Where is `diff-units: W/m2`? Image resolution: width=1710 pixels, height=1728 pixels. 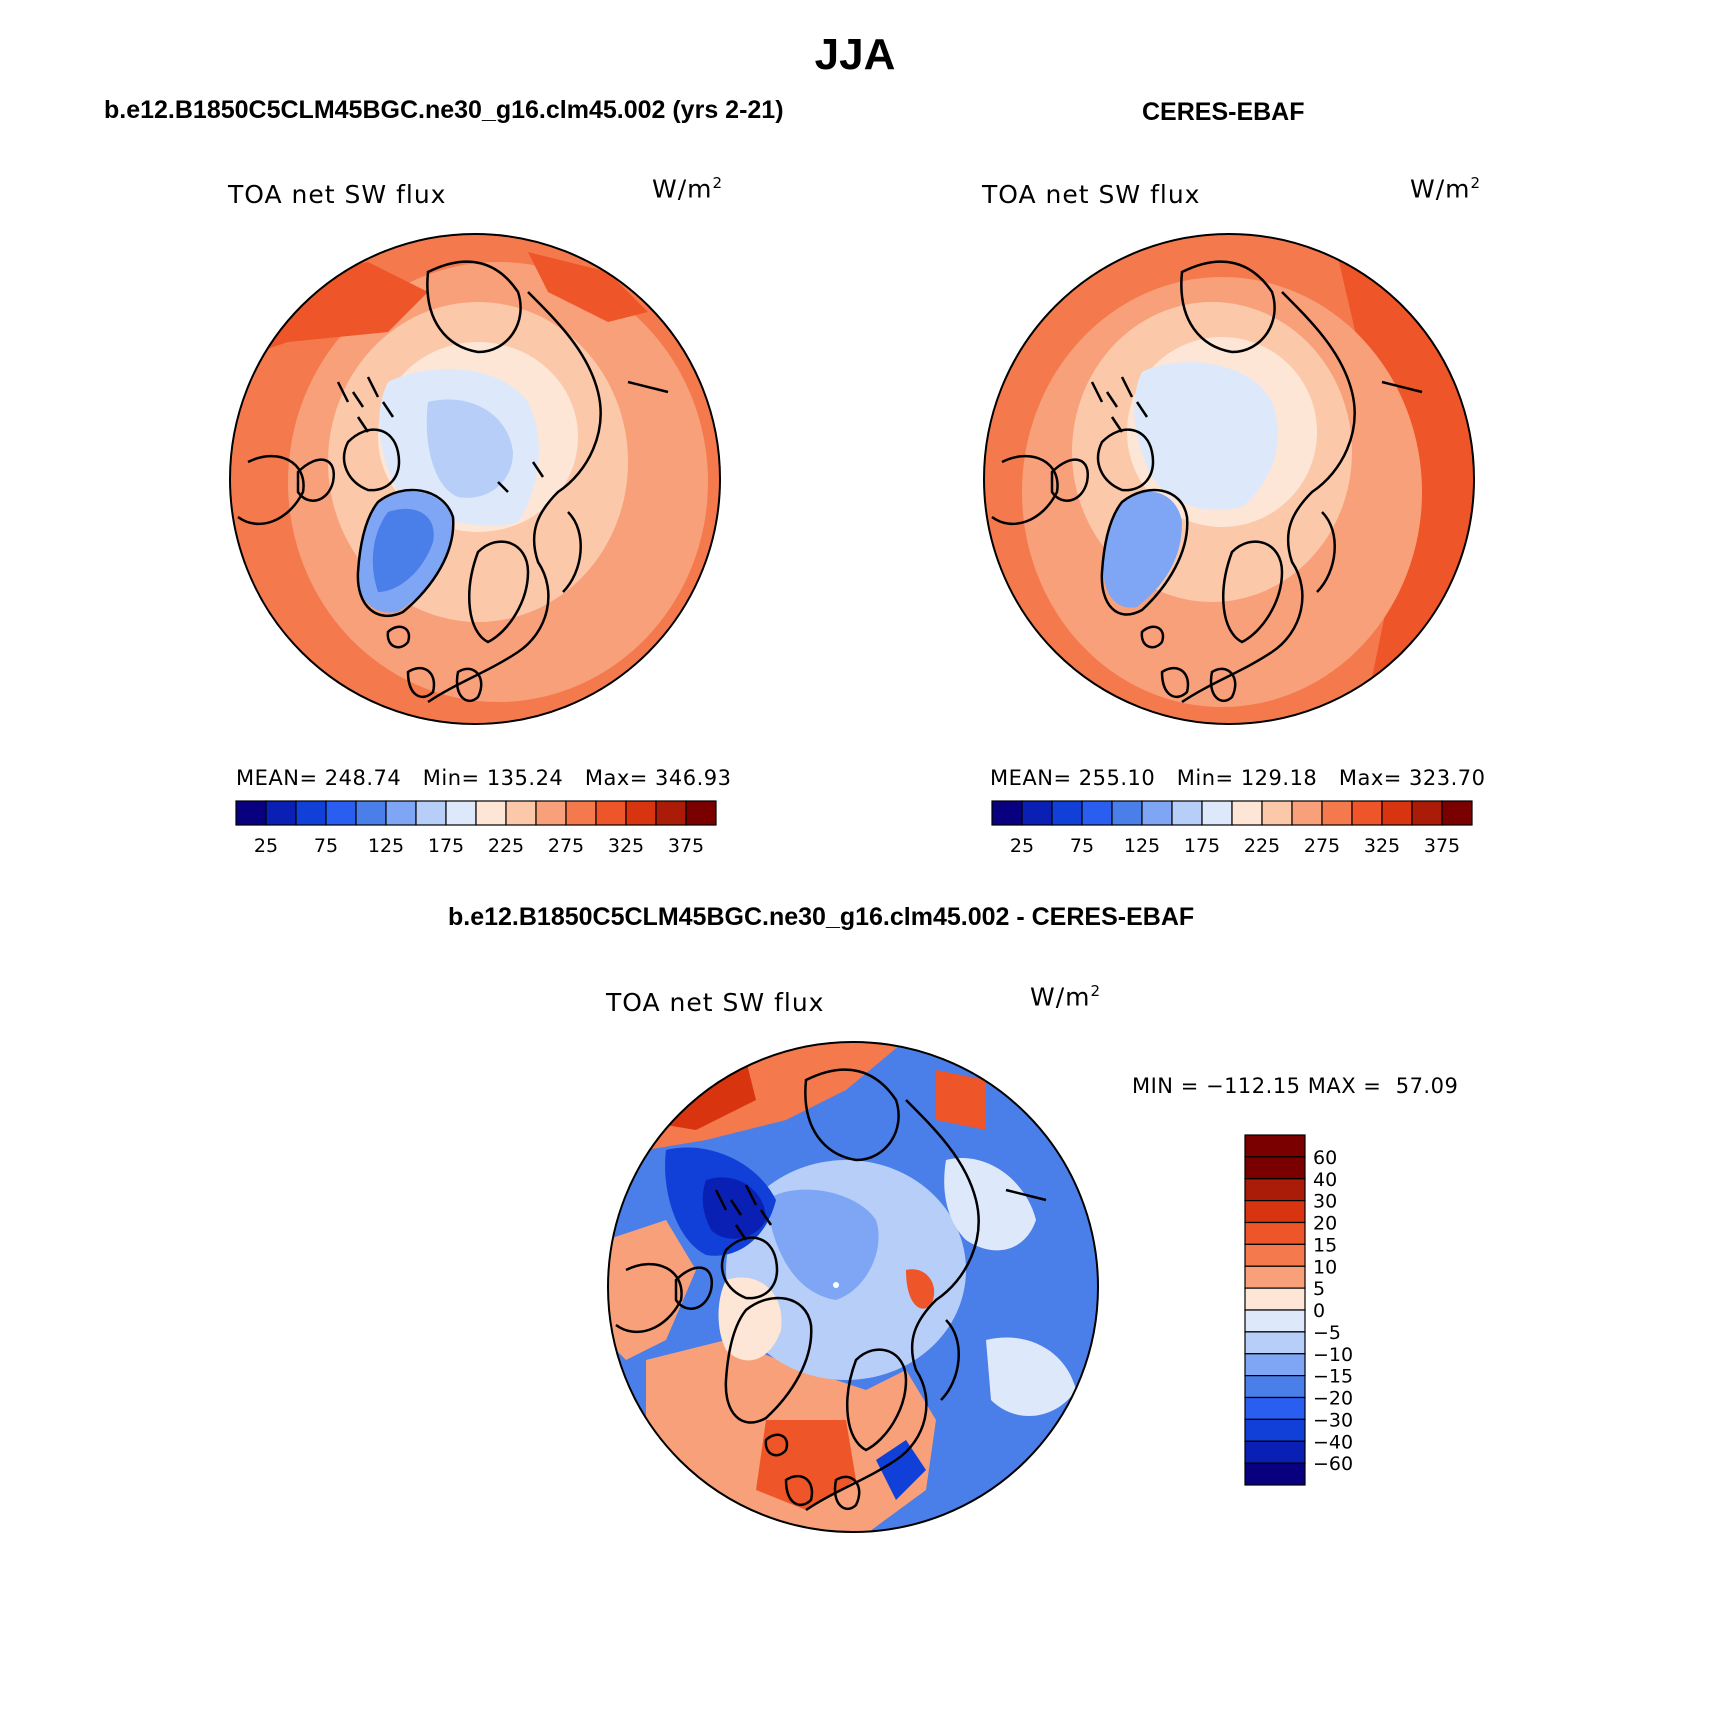
diff-units: W/m2 is located at coordinates (1066, 997).